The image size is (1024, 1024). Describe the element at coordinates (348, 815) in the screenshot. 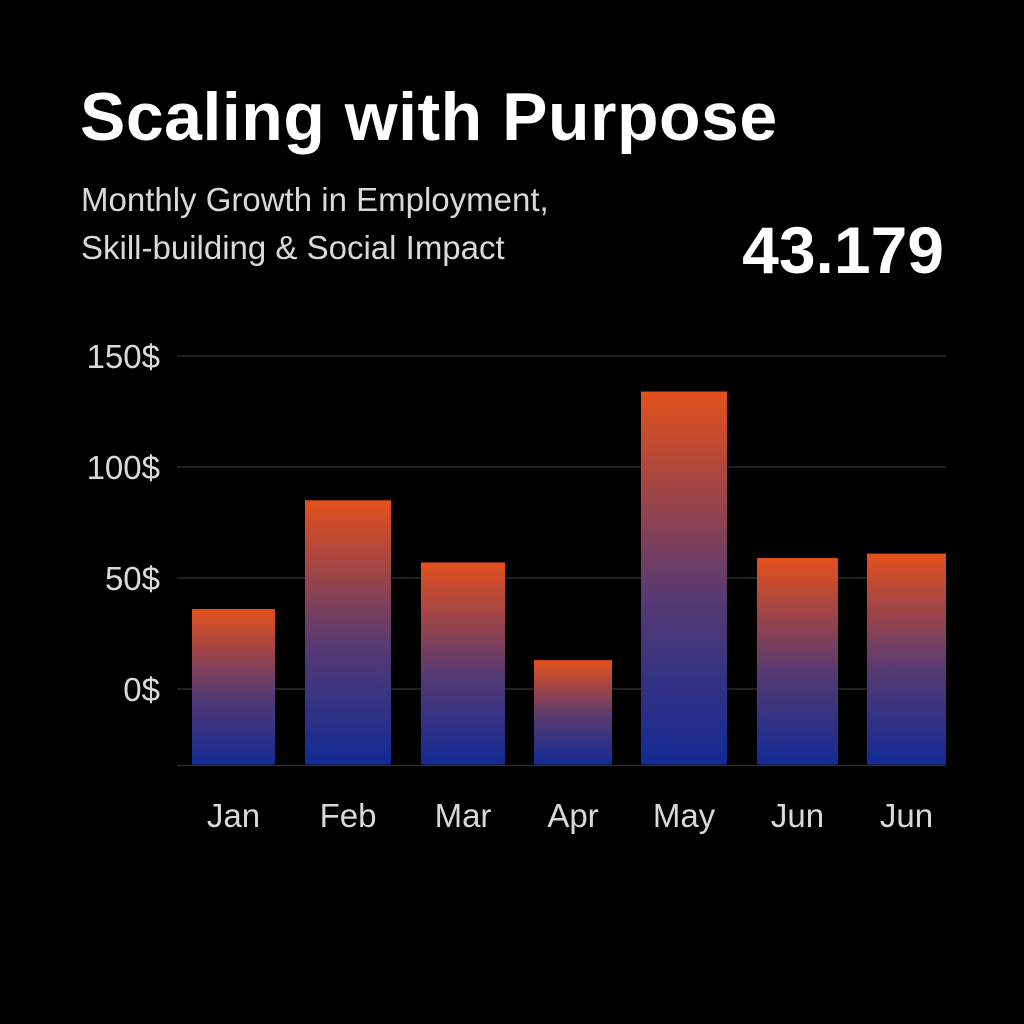

I see `x-tick-label: Feb` at that location.